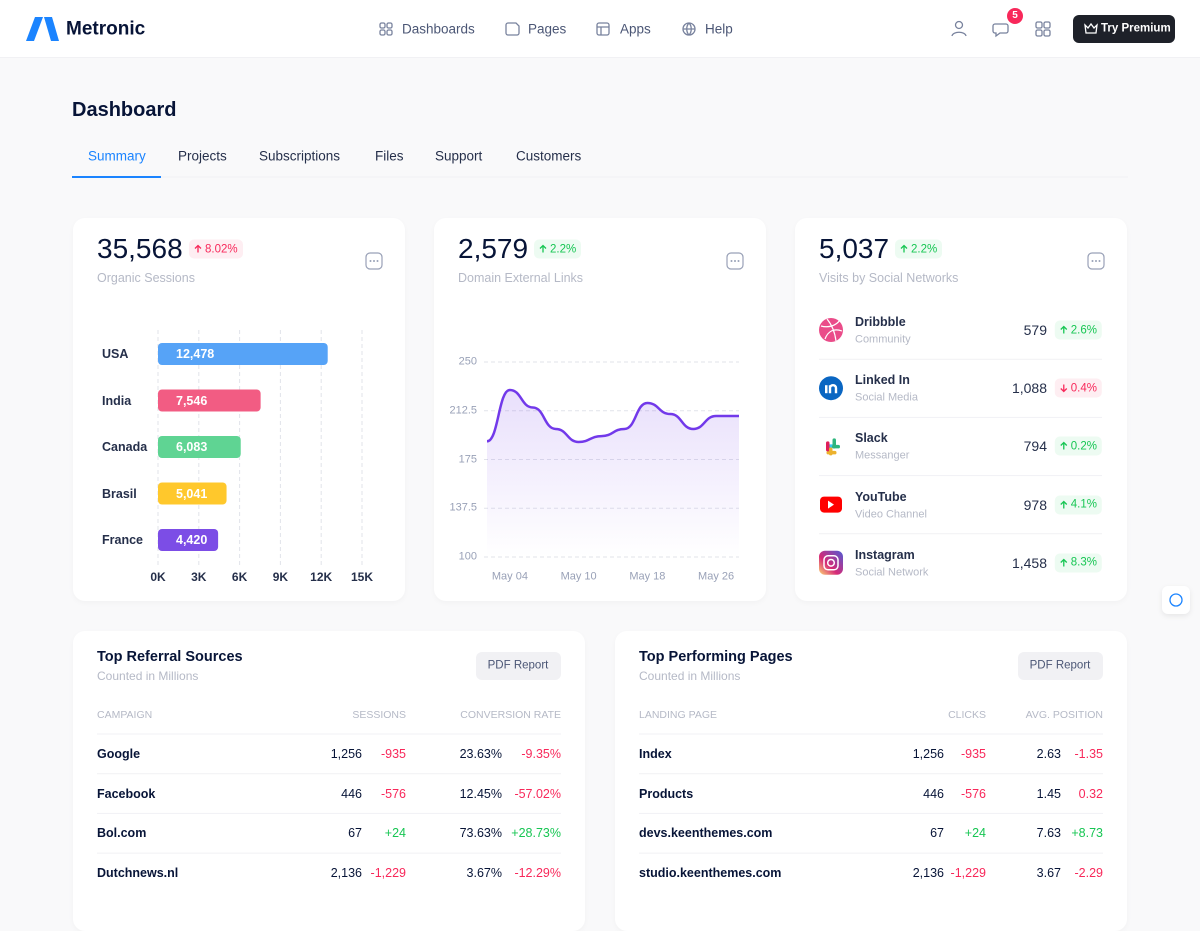 The width and height of the screenshot is (1200, 931). What do you see at coordinates (192, 400) in the screenshot?
I see `bar-value-label: 7,546` at bounding box center [192, 400].